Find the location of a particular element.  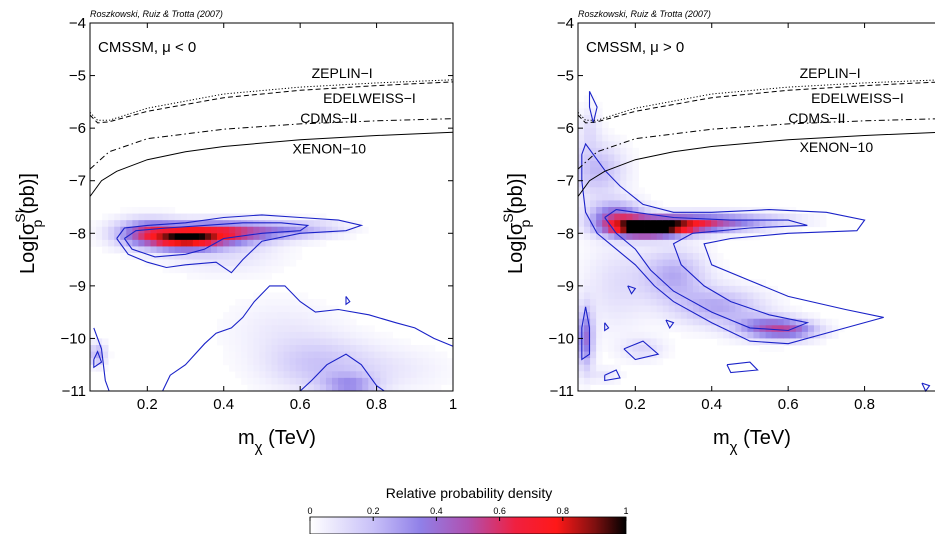

colorbar-gradient is located at coordinates (468, 525).